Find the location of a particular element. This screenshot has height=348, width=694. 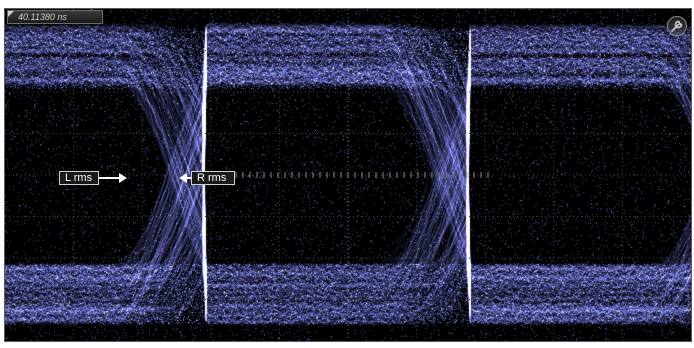

l-rms-marker: L rms is located at coordinates (79, 178).